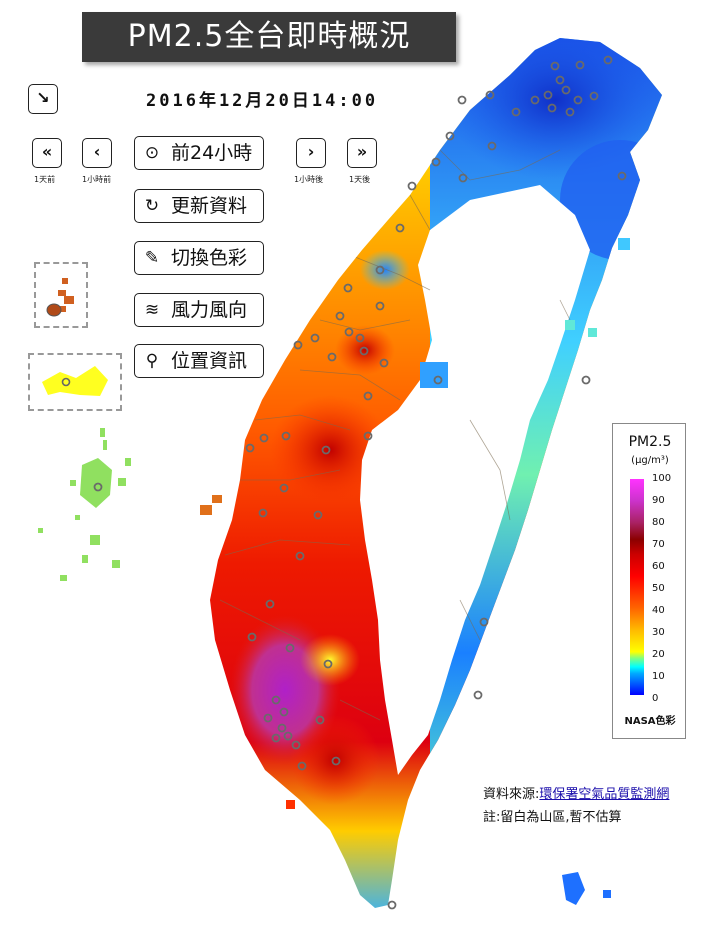 The width and height of the screenshot is (720, 948). What do you see at coordinates (655, 698) in the screenshot?
I see `legend-tick: 0` at bounding box center [655, 698].